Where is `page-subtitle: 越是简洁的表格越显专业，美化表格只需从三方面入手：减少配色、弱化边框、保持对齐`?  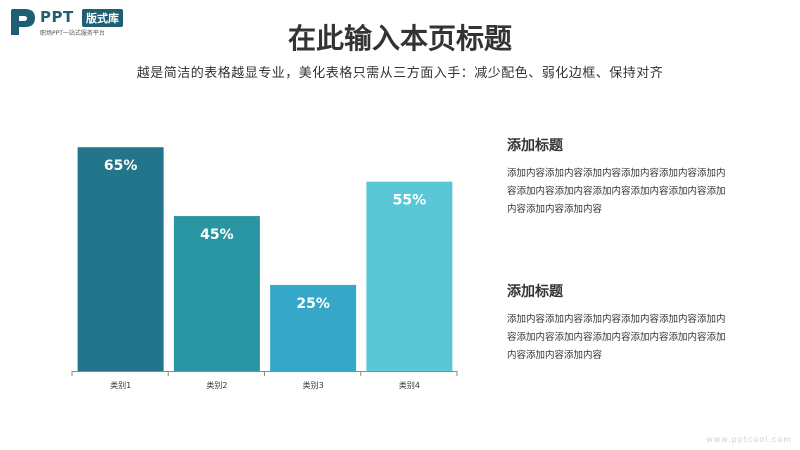
page-subtitle: 越是简洁的表格越显专业，美化表格只需从三方面入手：减少配色、弱化边框、保持对齐 is located at coordinates (400, 73).